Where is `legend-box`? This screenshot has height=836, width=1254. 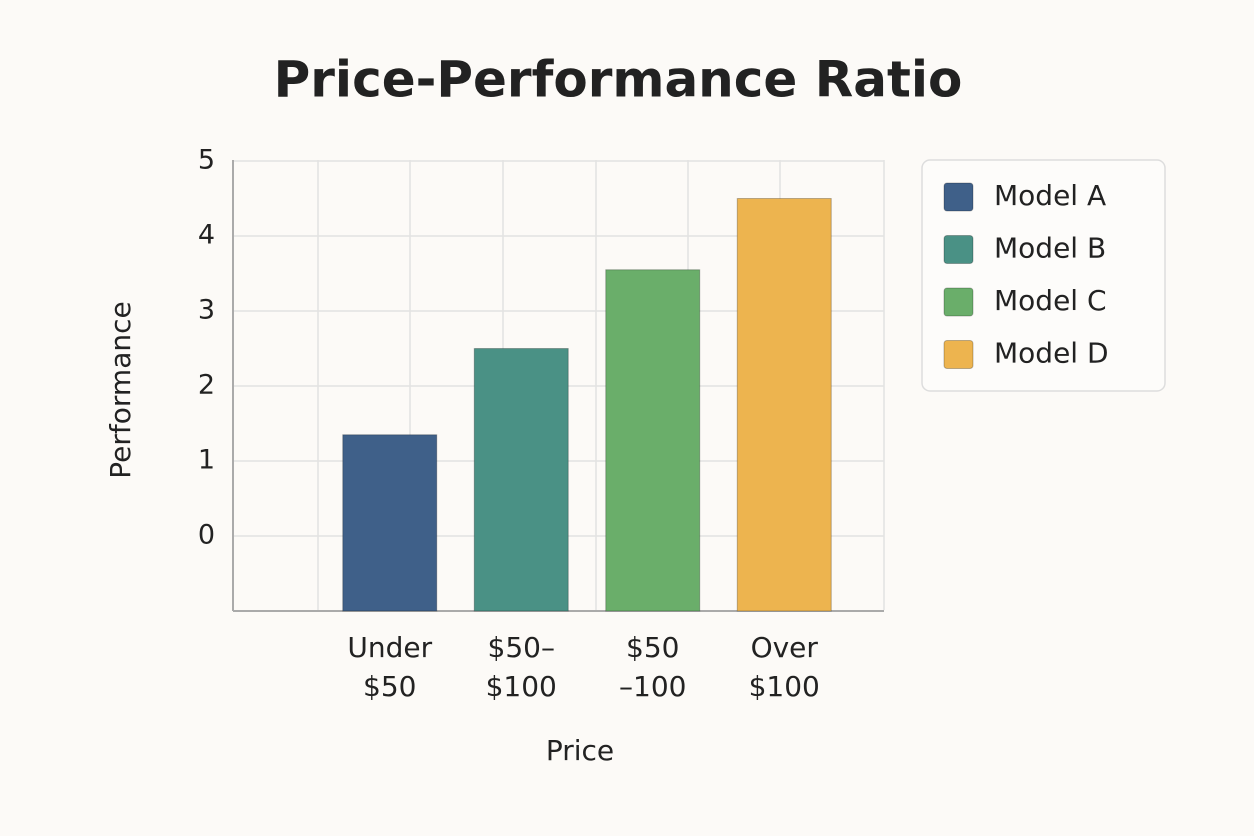
legend-box is located at coordinates (1043, 275).